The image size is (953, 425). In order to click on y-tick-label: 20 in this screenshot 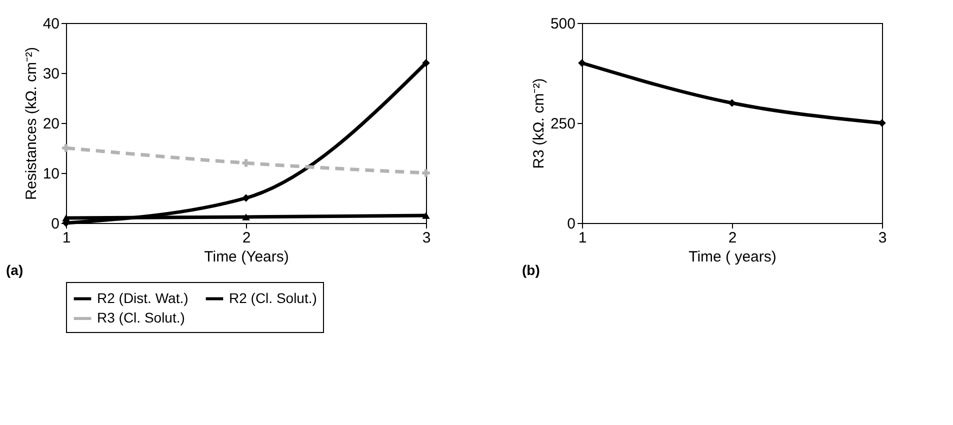, I will do `click(51, 124)`.